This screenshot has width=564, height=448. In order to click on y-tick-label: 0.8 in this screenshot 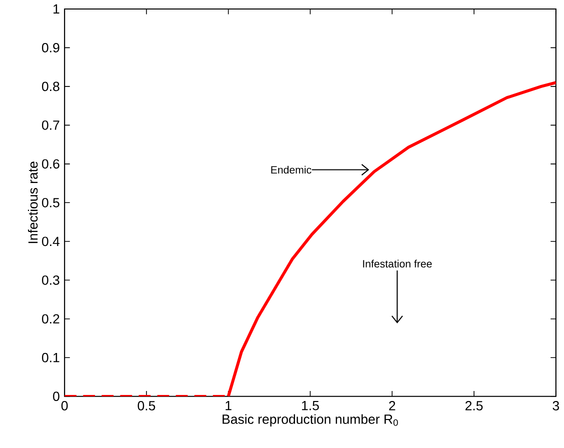, I will do `click(51, 87)`.